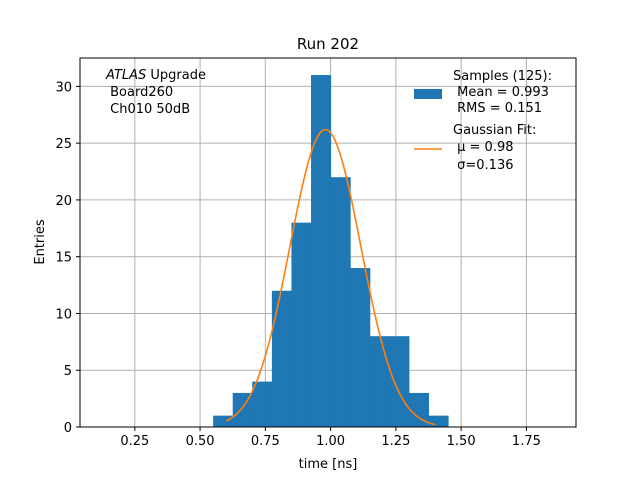 The width and height of the screenshot is (640, 480). What do you see at coordinates (63, 144) in the screenshot?
I see `y-tick-label: 25` at bounding box center [63, 144].